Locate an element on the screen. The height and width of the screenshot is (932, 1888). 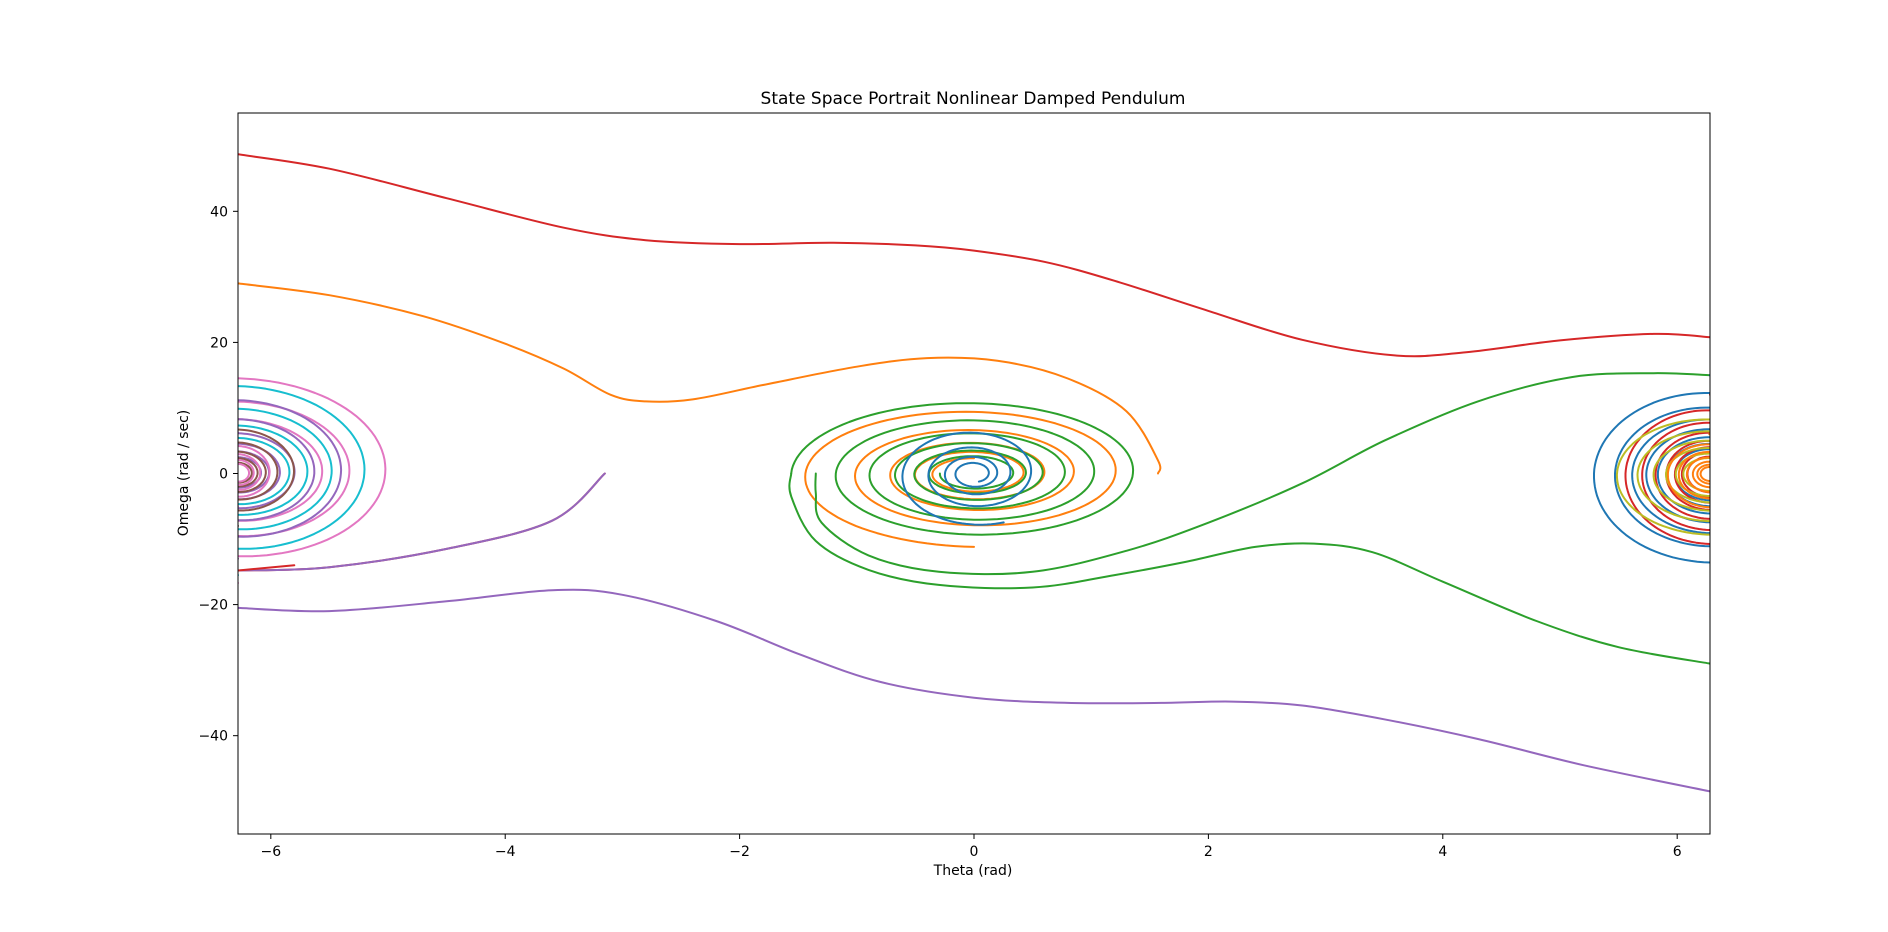
x-tick-label: −2 is located at coordinates (739, 852).